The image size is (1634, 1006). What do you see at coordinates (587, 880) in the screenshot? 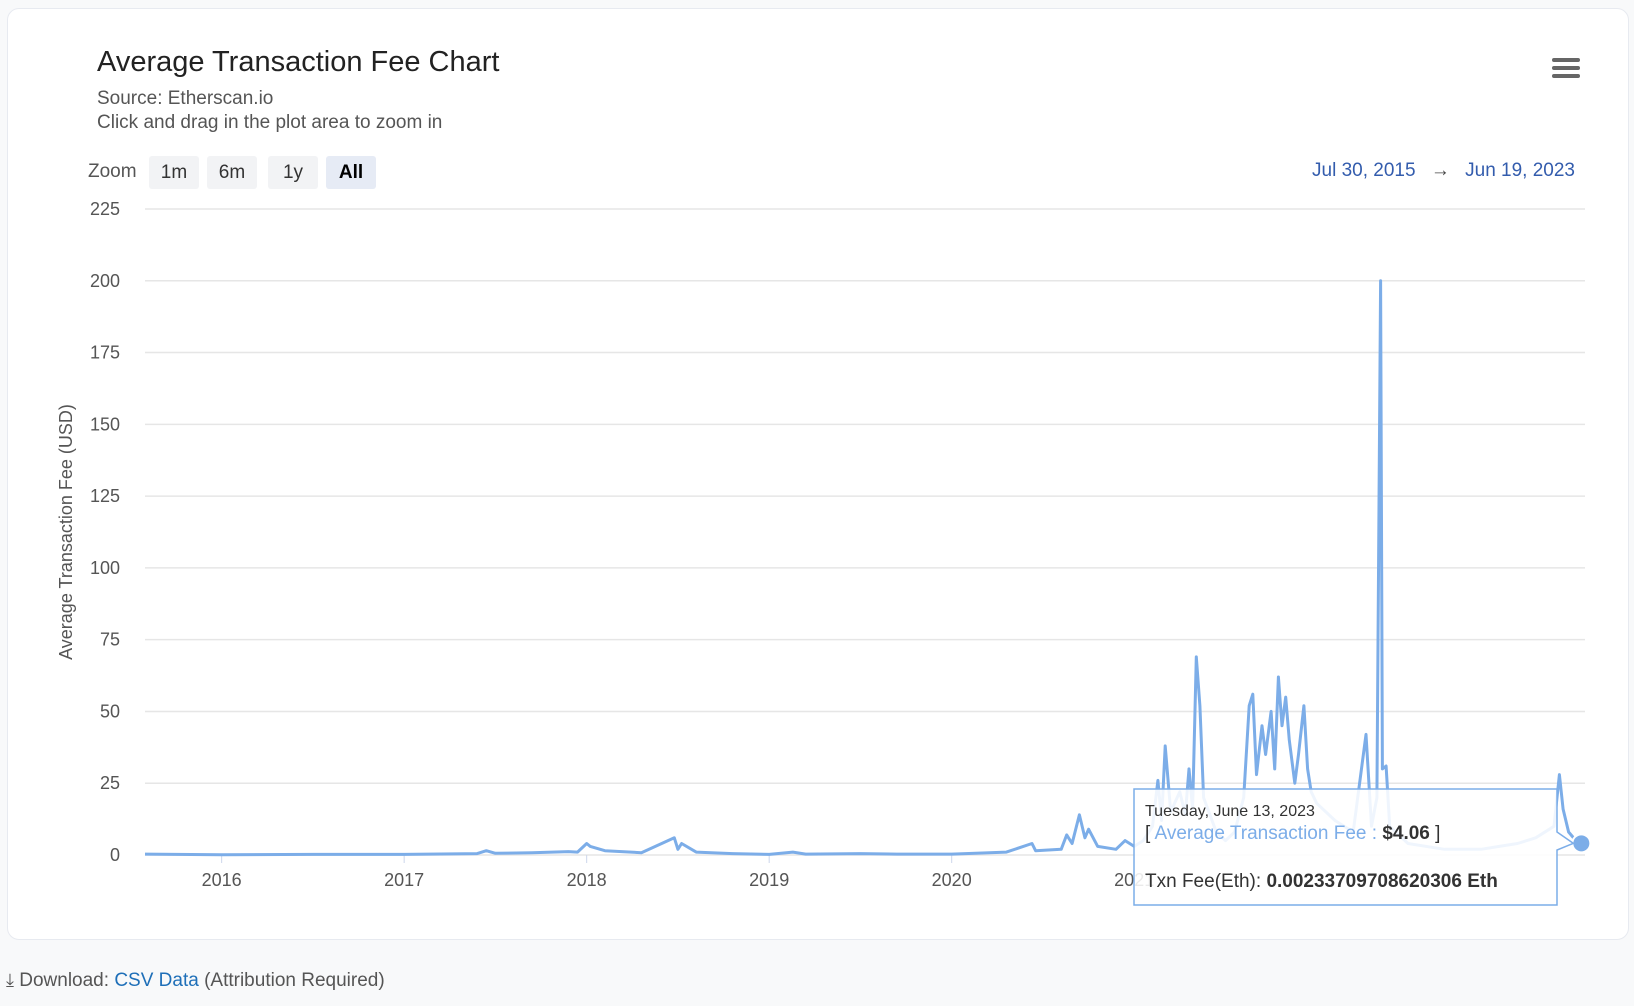
I see `x-tick-label: 2018` at bounding box center [587, 880].